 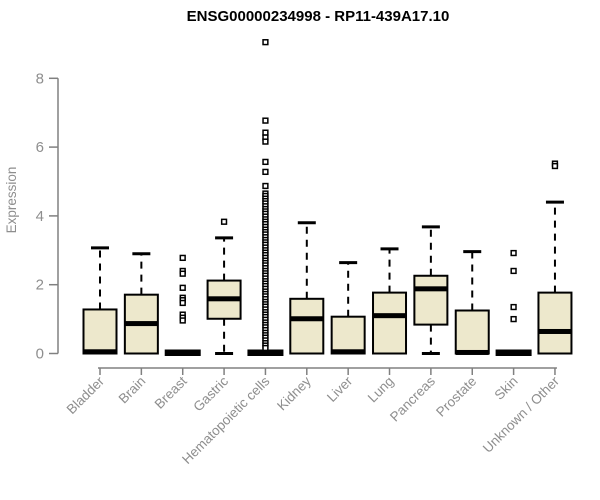 I want to click on y-tick-label-4: 4, so click(x=40, y=216).